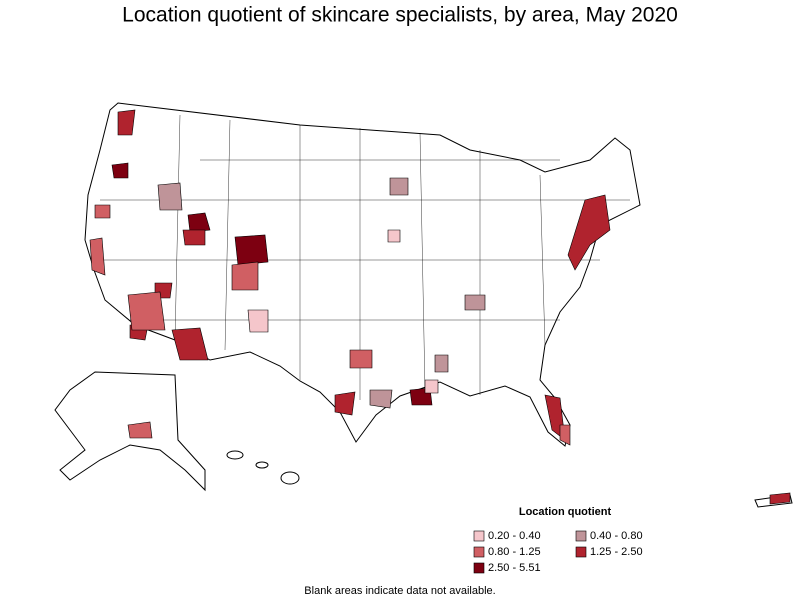 This screenshot has height=600, width=800. Describe the element at coordinates (399, 591) in the screenshot. I see `footnote: Blank areas indicate data not available.` at that location.